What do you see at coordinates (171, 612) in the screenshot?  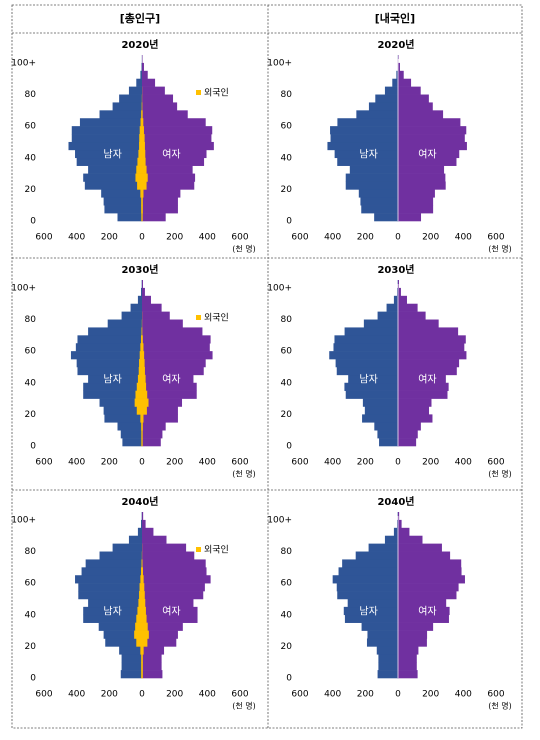 I see `series-label: 여자` at bounding box center [171, 612].